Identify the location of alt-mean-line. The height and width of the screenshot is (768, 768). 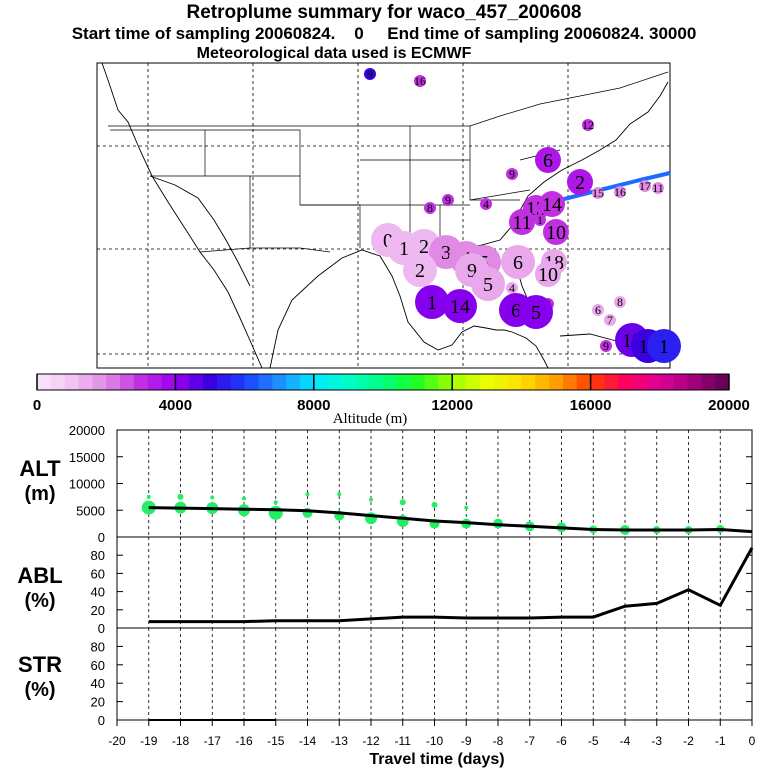
(450, 520).